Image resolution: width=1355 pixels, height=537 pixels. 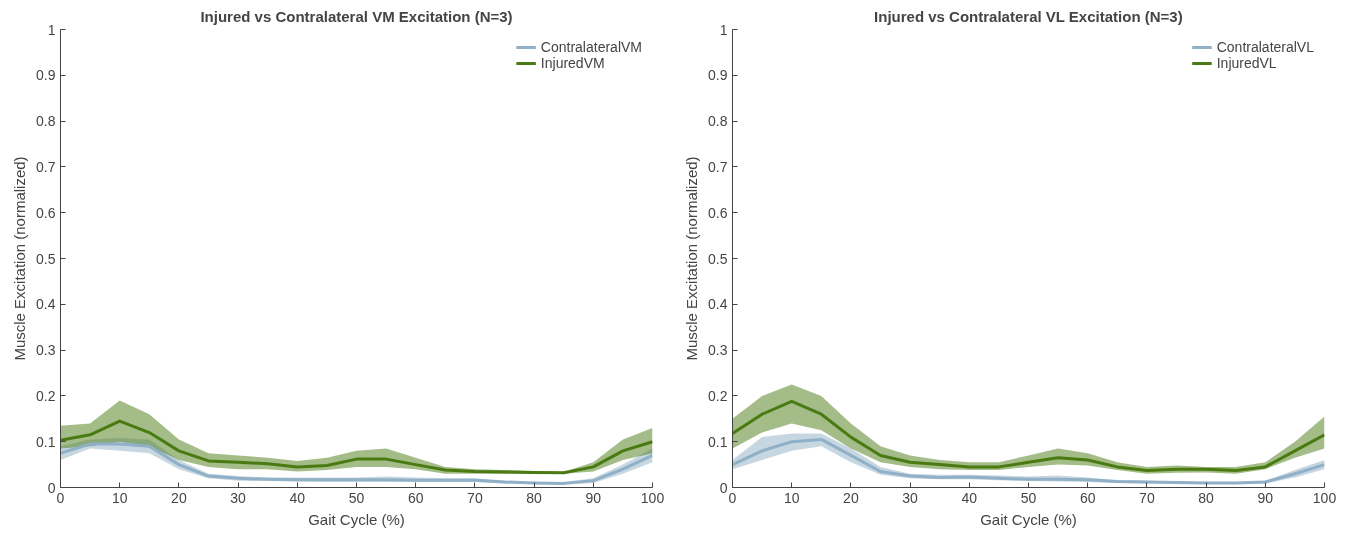 I want to click on legend-label: ContralateralVM, so click(x=591, y=47).